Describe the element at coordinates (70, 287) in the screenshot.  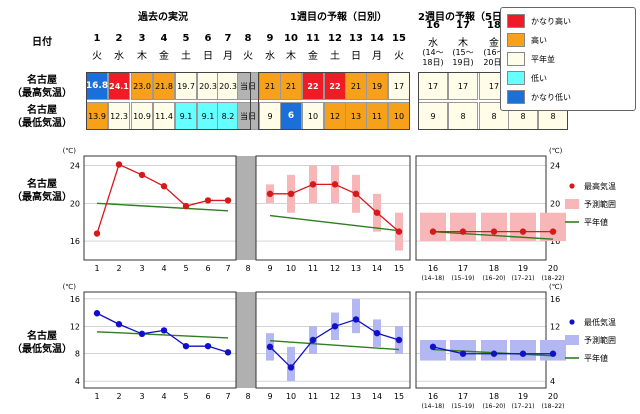
I see `unit-left-low: (℃)` at that location.